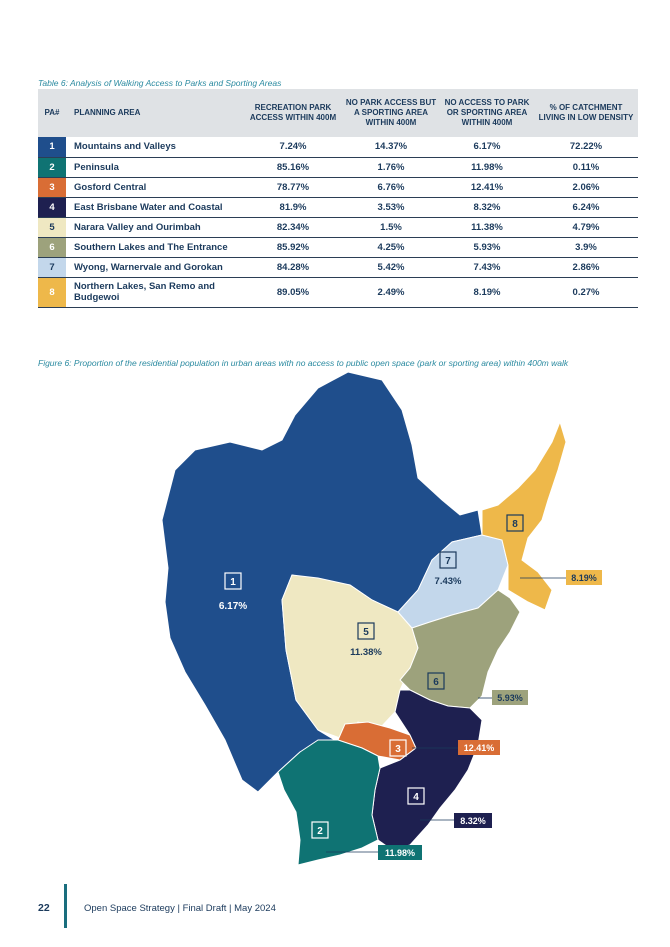  What do you see at coordinates (155, 167) in the screenshot?
I see `planning-area-name: Peninsula` at bounding box center [155, 167].